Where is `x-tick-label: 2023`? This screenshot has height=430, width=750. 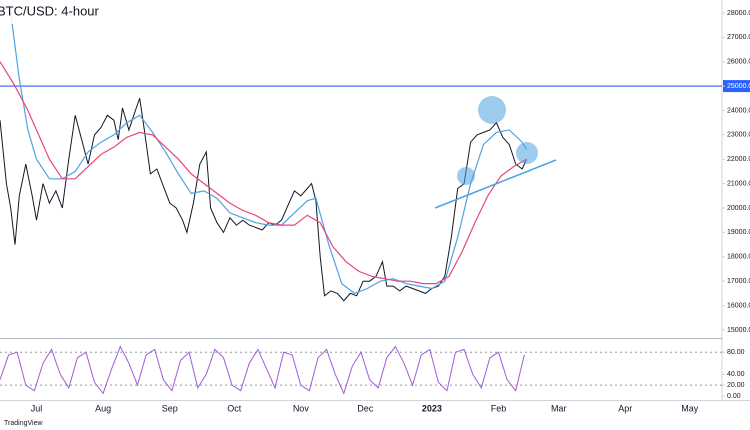
x-tick-label: 2023 is located at coordinates (432, 408).